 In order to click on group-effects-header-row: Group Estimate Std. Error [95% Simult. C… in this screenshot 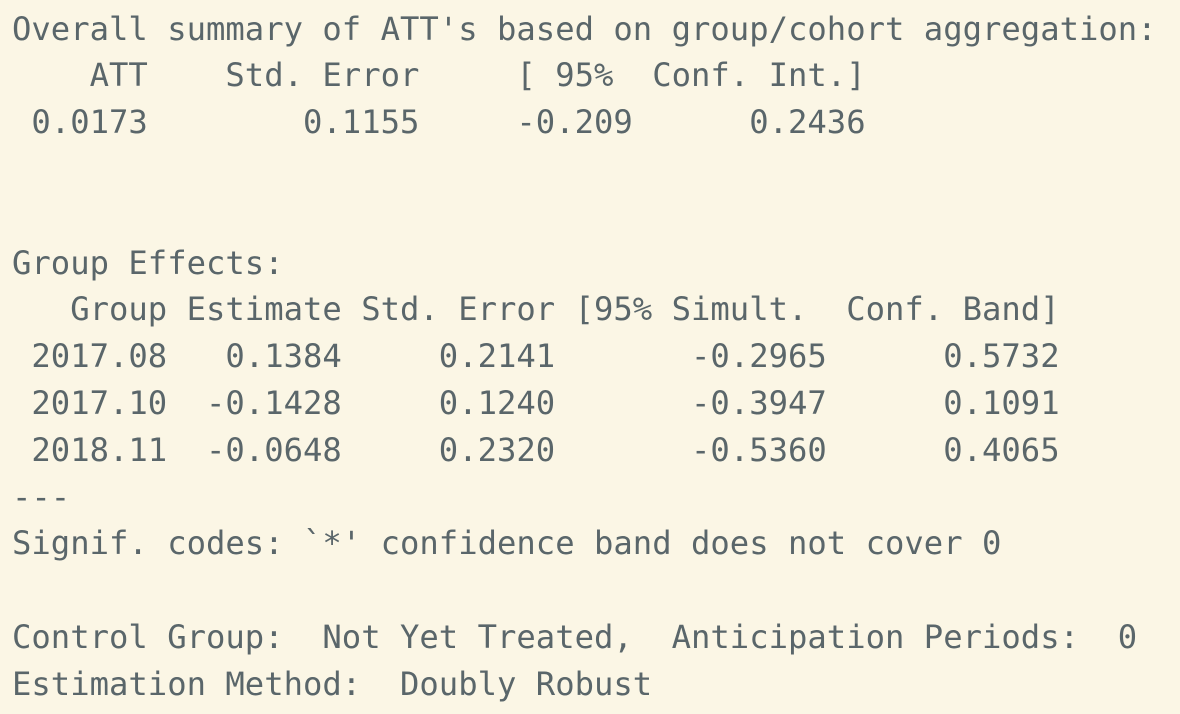, I will do `click(536, 309)`.